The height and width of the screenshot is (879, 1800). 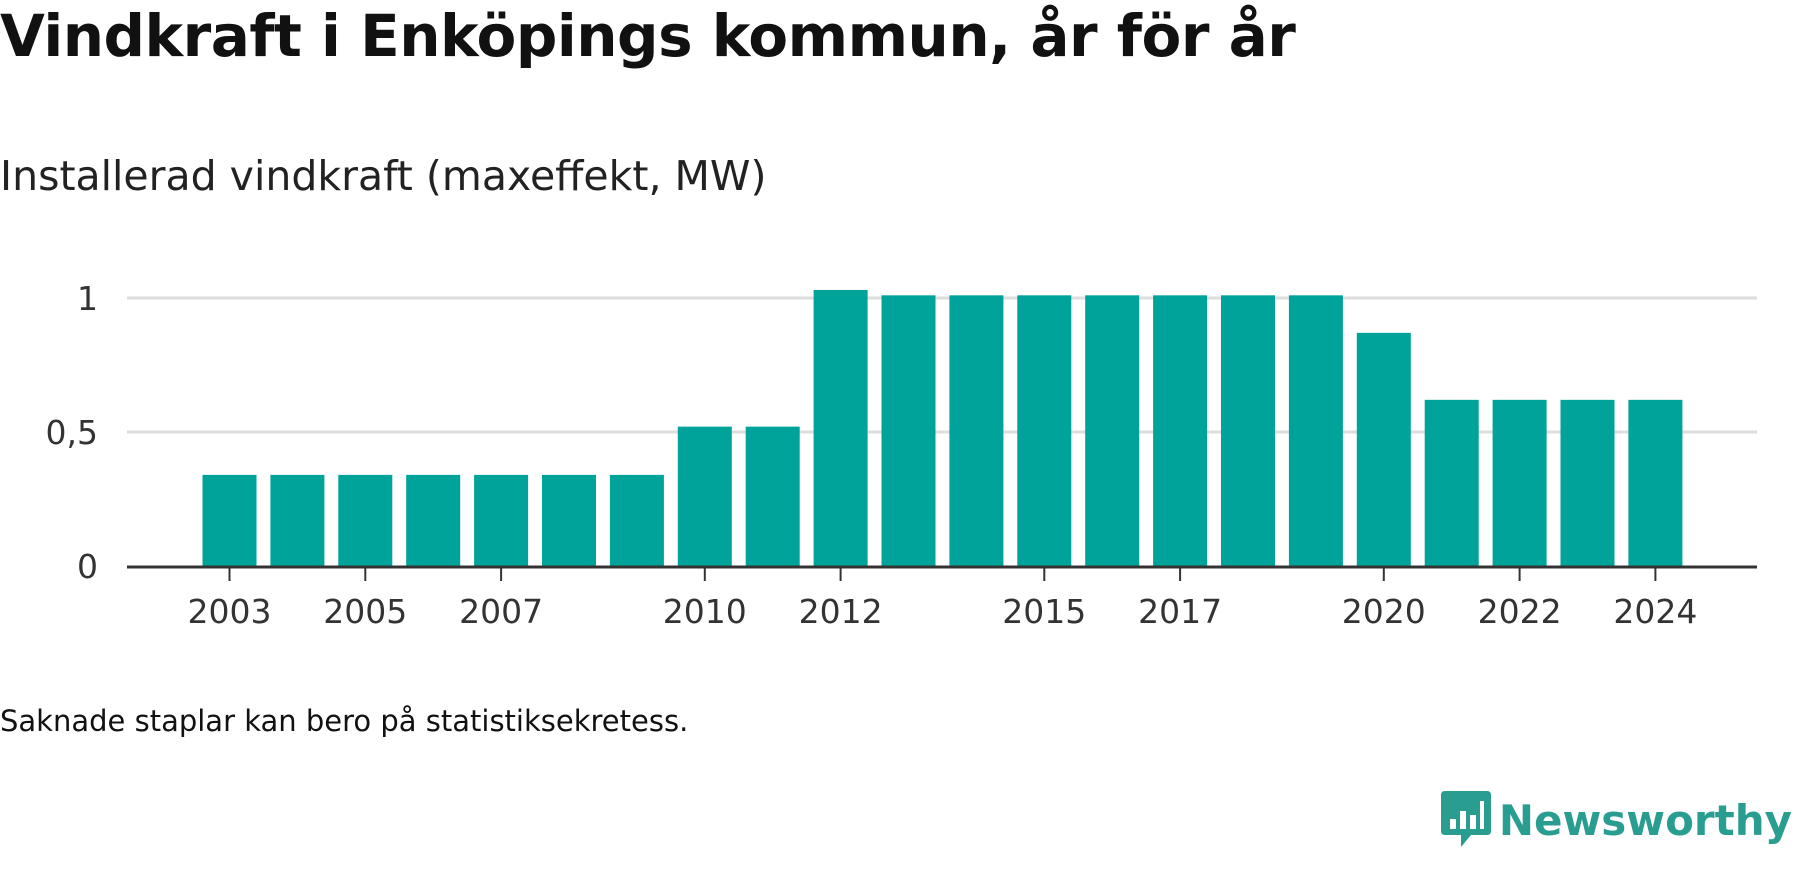 What do you see at coordinates (1519, 482) in the screenshot?
I see `bar-2022` at bounding box center [1519, 482].